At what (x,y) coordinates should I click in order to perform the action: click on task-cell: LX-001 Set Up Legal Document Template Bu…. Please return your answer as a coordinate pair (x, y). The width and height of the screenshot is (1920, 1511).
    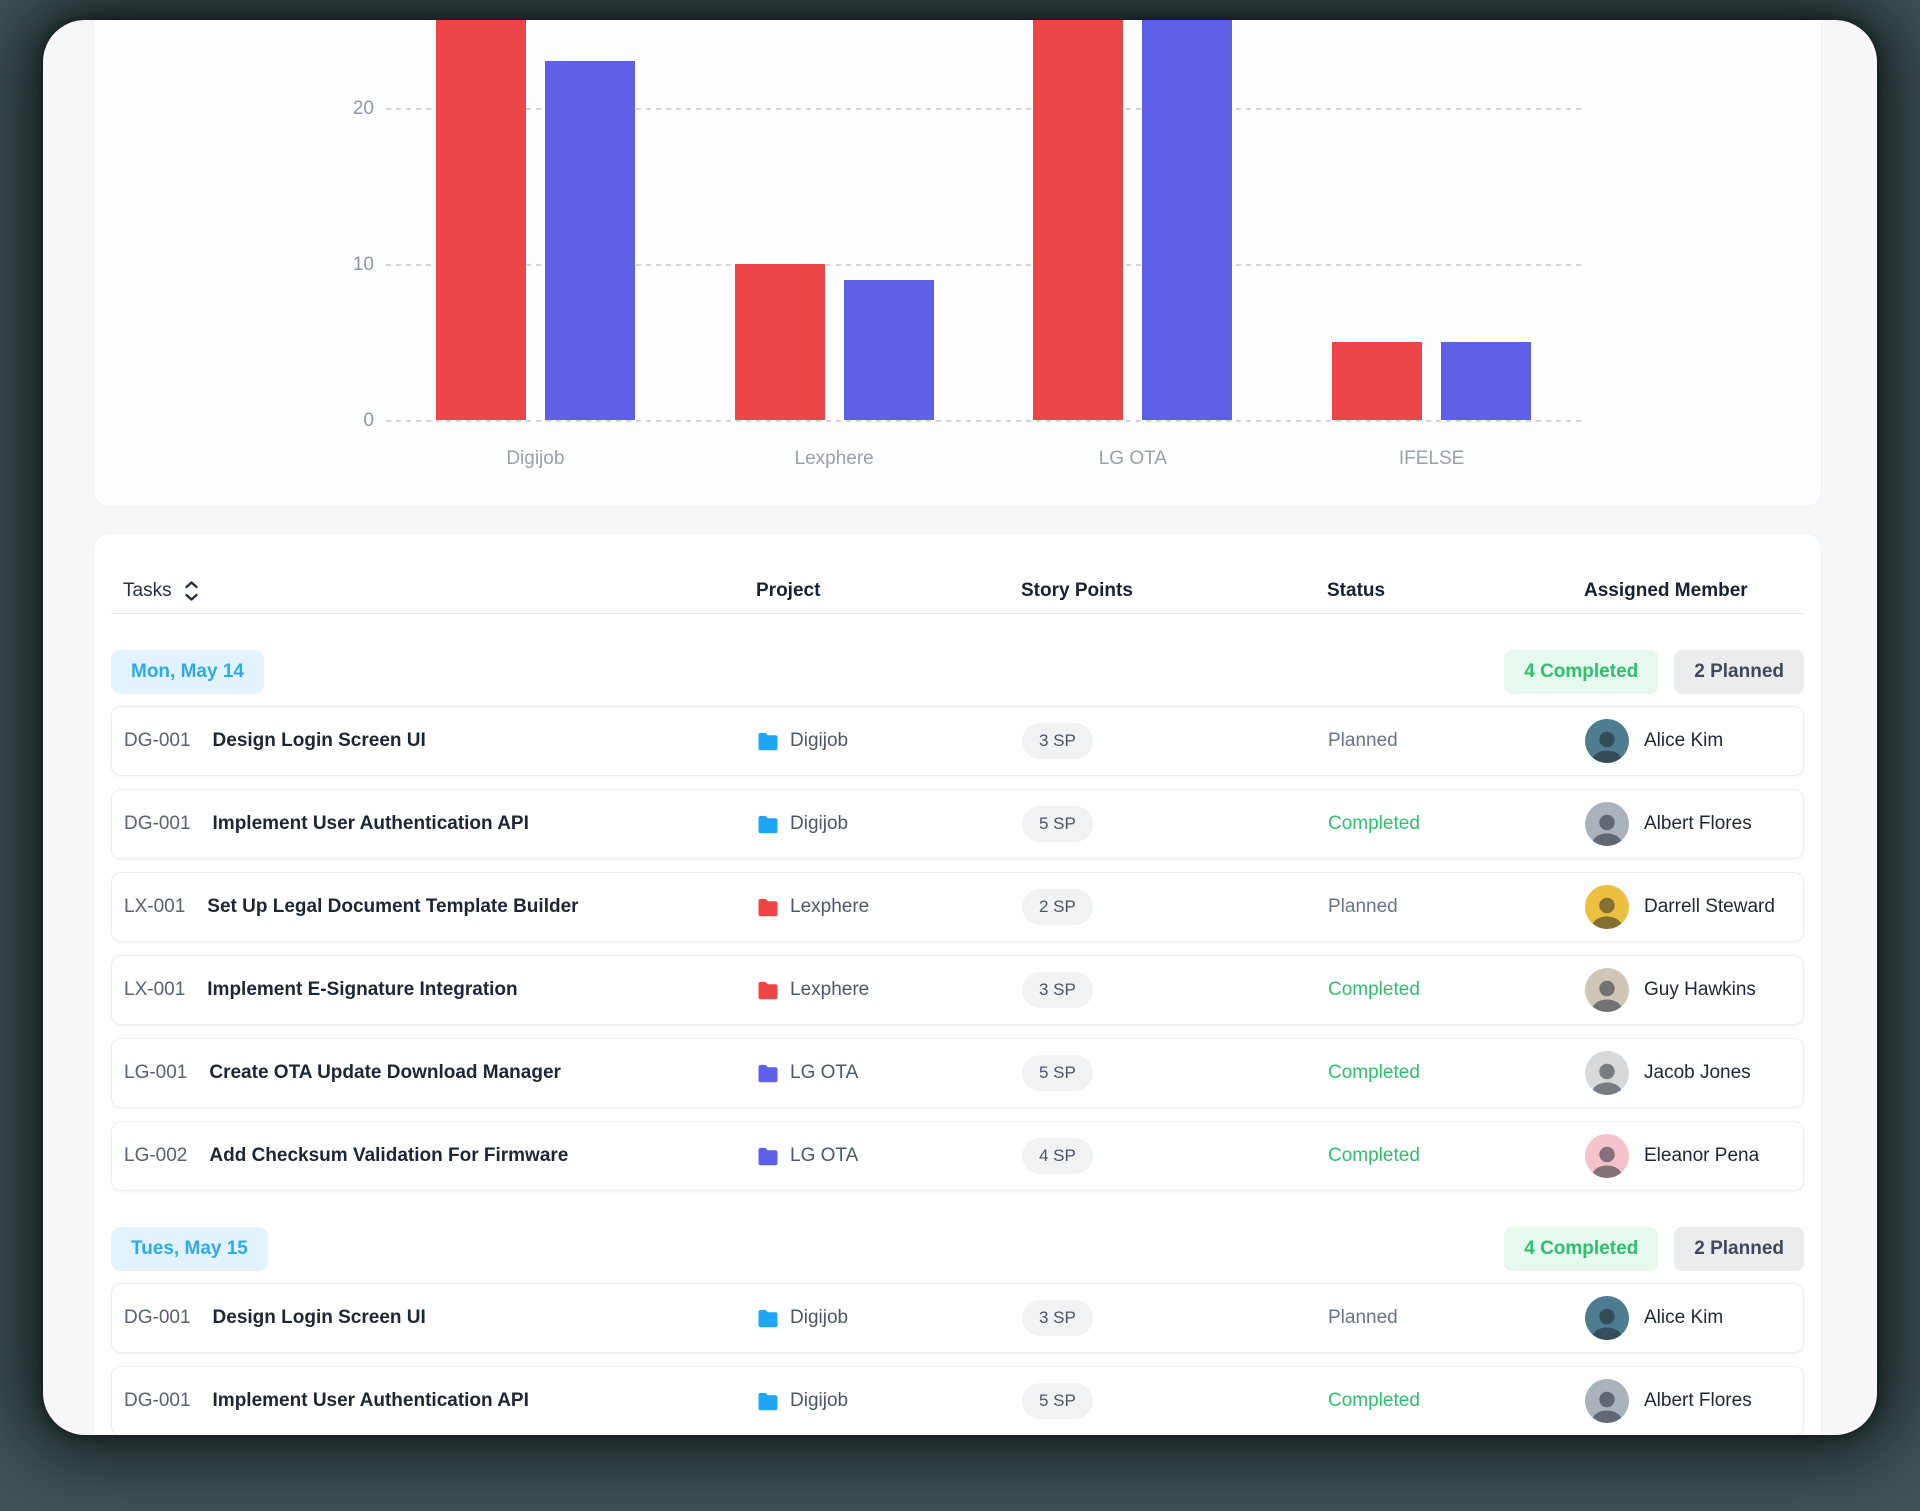
    Looking at the image, I should click on (440, 907).